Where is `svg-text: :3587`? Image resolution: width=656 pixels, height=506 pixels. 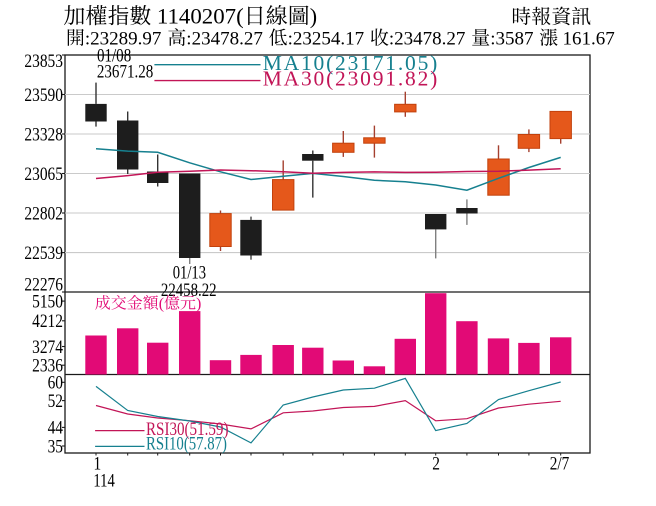 svg-text: :3587 is located at coordinates (511, 38).